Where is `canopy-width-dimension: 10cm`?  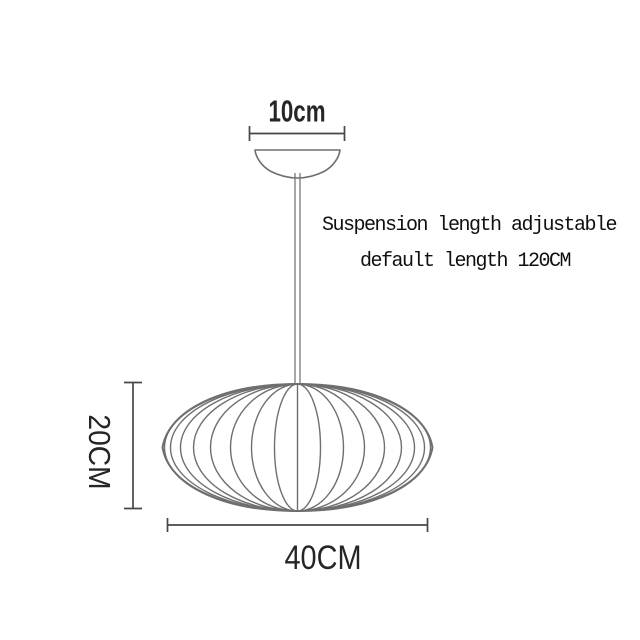
canopy-width-dimension: 10cm is located at coordinates (297, 117).